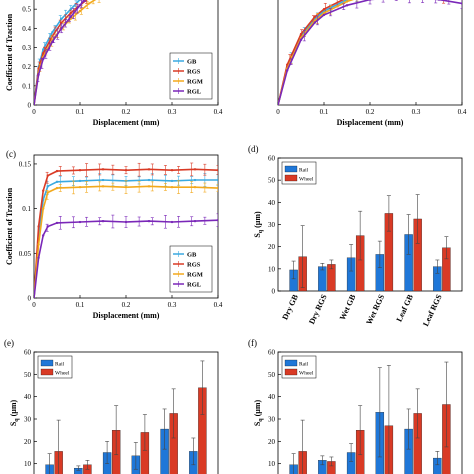  Describe the element at coordinates (253, 149) in the screenshot. I see `panel-label: (d)` at that location.